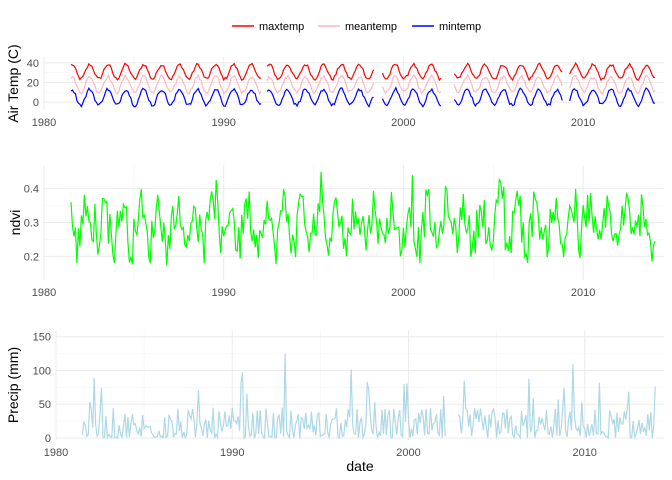  Describe the element at coordinates (368, 396) in the screenshot. I see `series-line-precip` at that location.